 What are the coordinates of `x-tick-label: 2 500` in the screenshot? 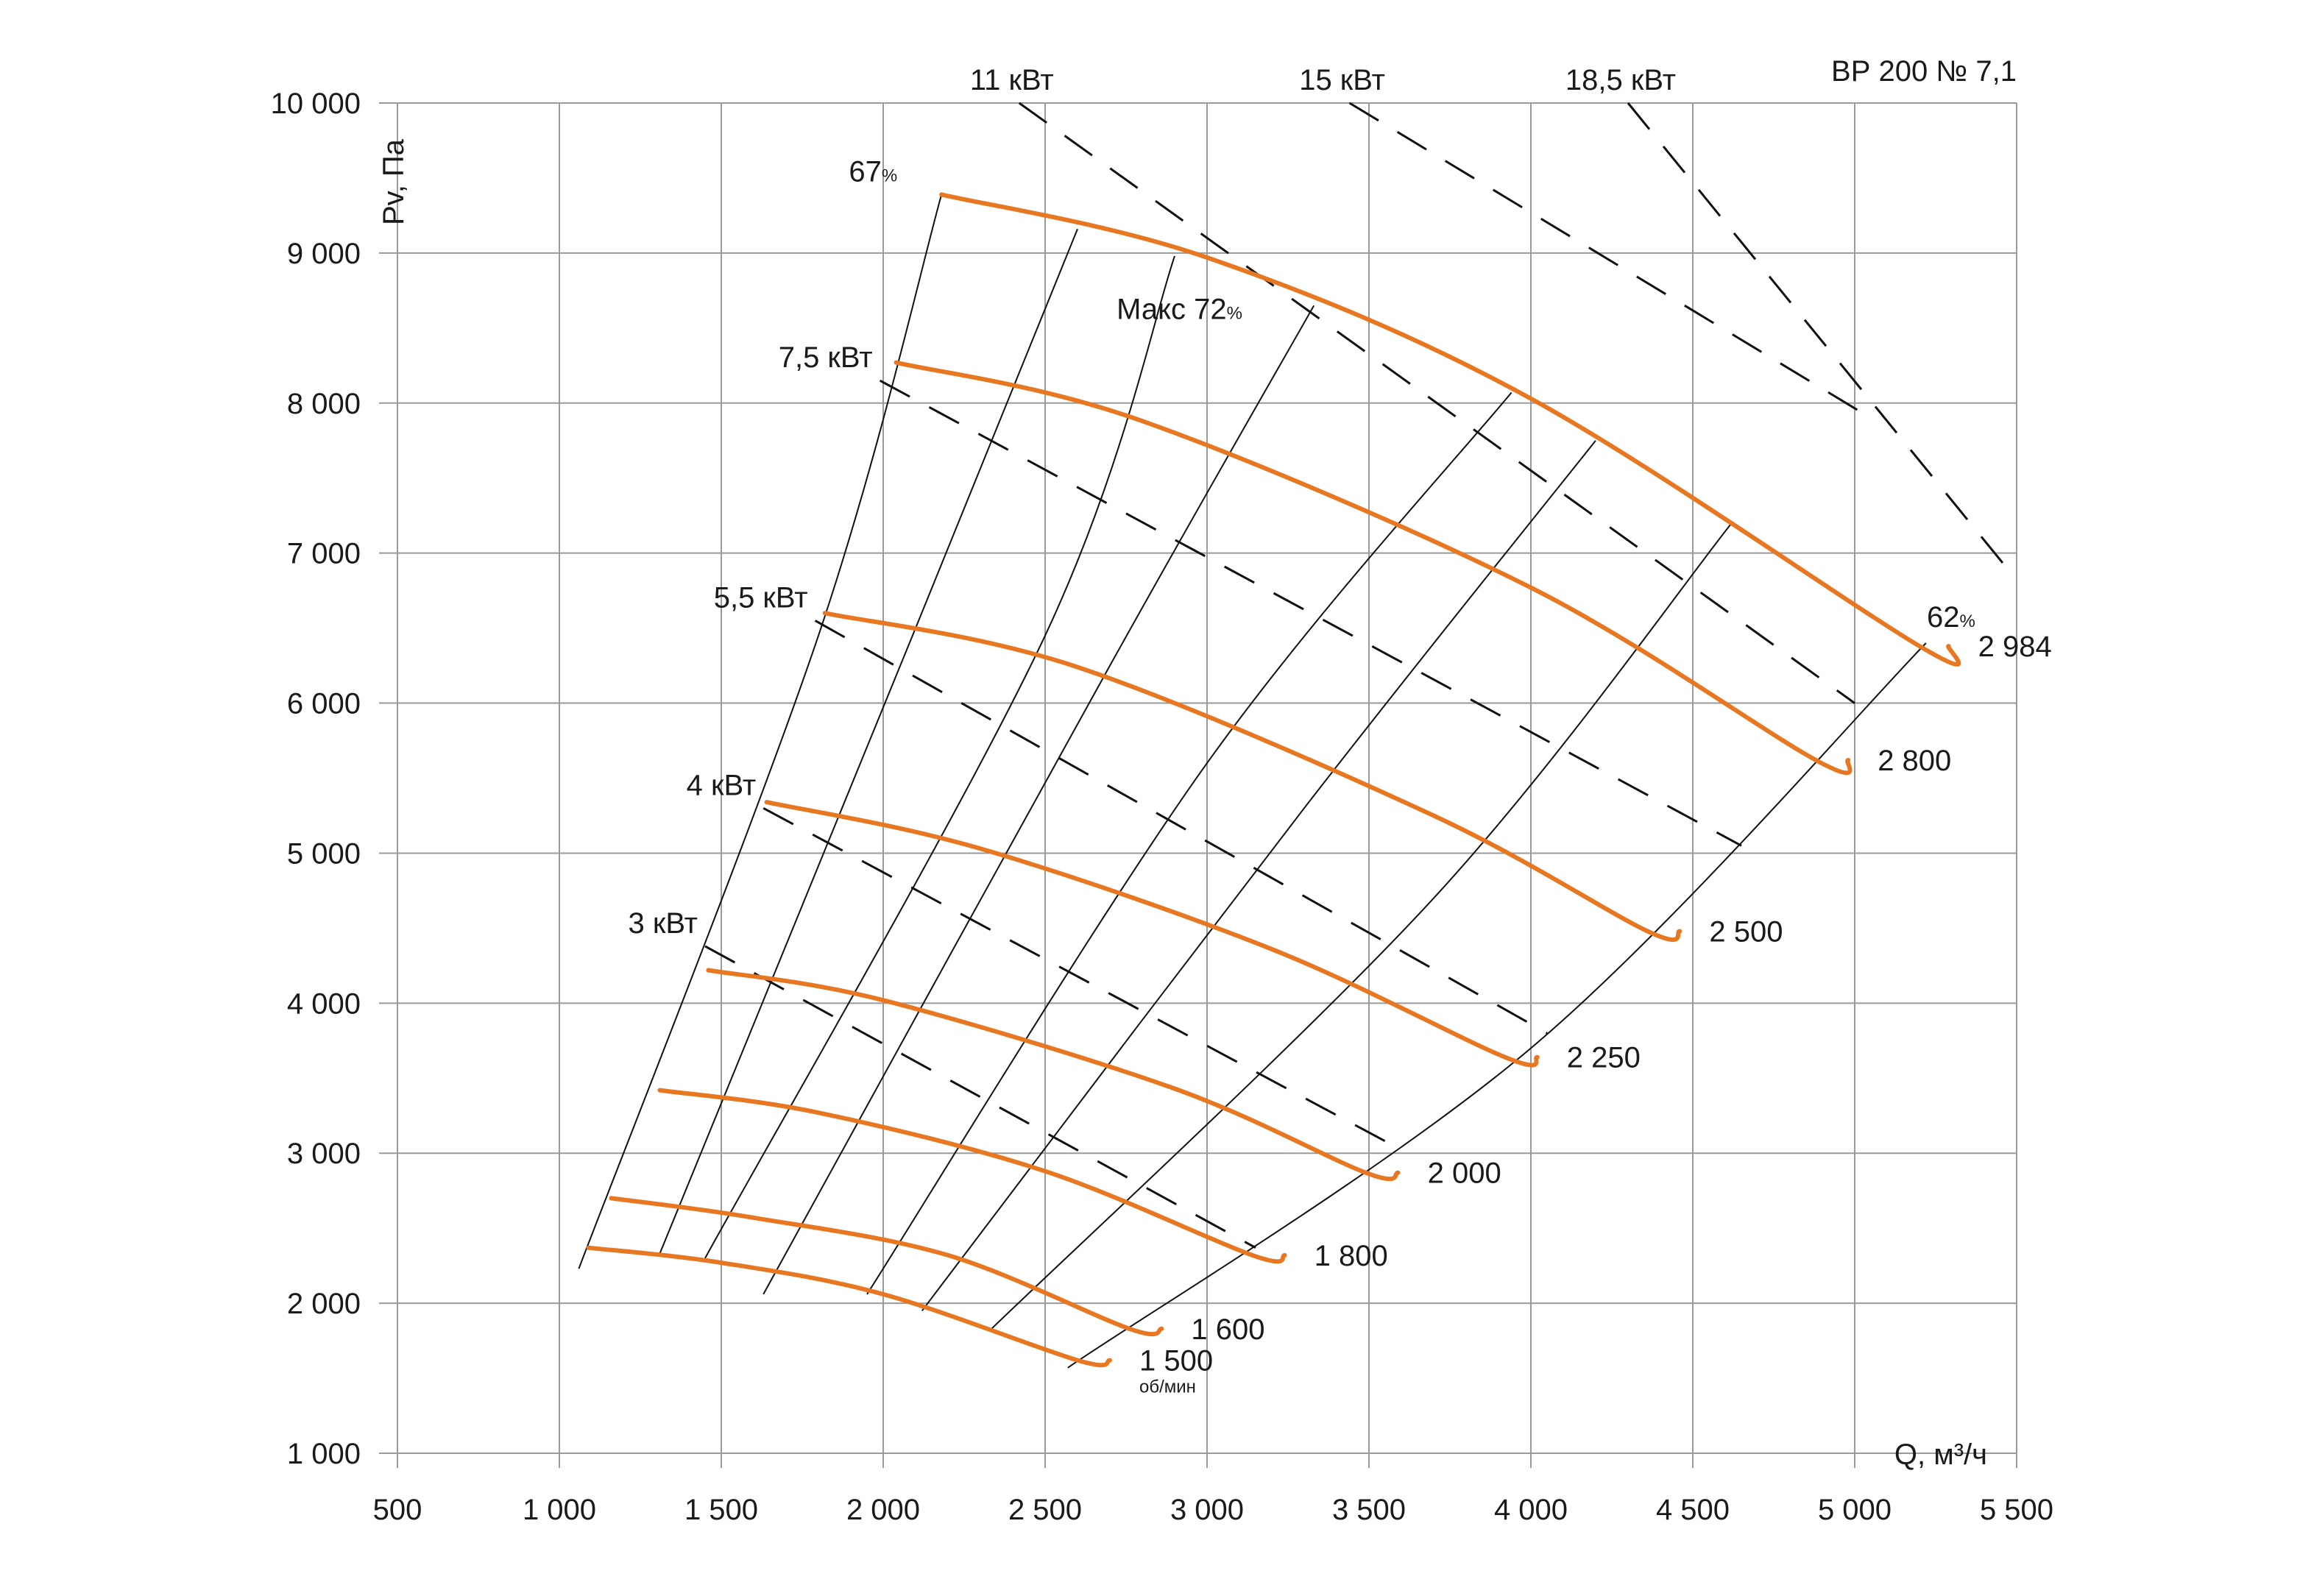 It's located at (1045, 1510).